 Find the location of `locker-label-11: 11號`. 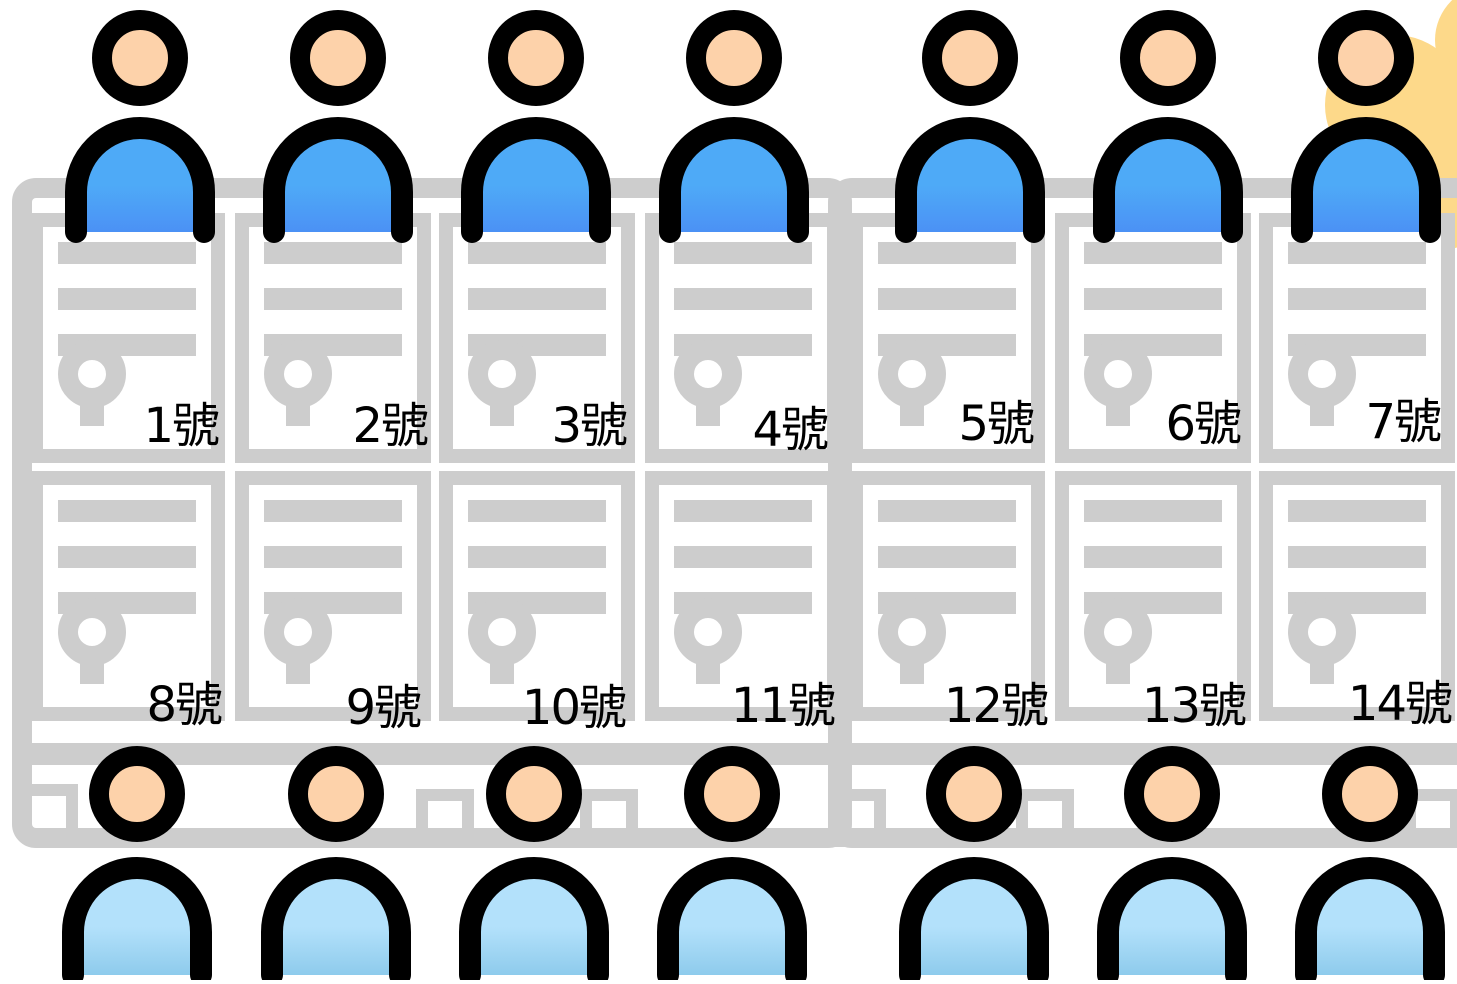

locker-label-11: 11號 is located at coordinates (783, 706).